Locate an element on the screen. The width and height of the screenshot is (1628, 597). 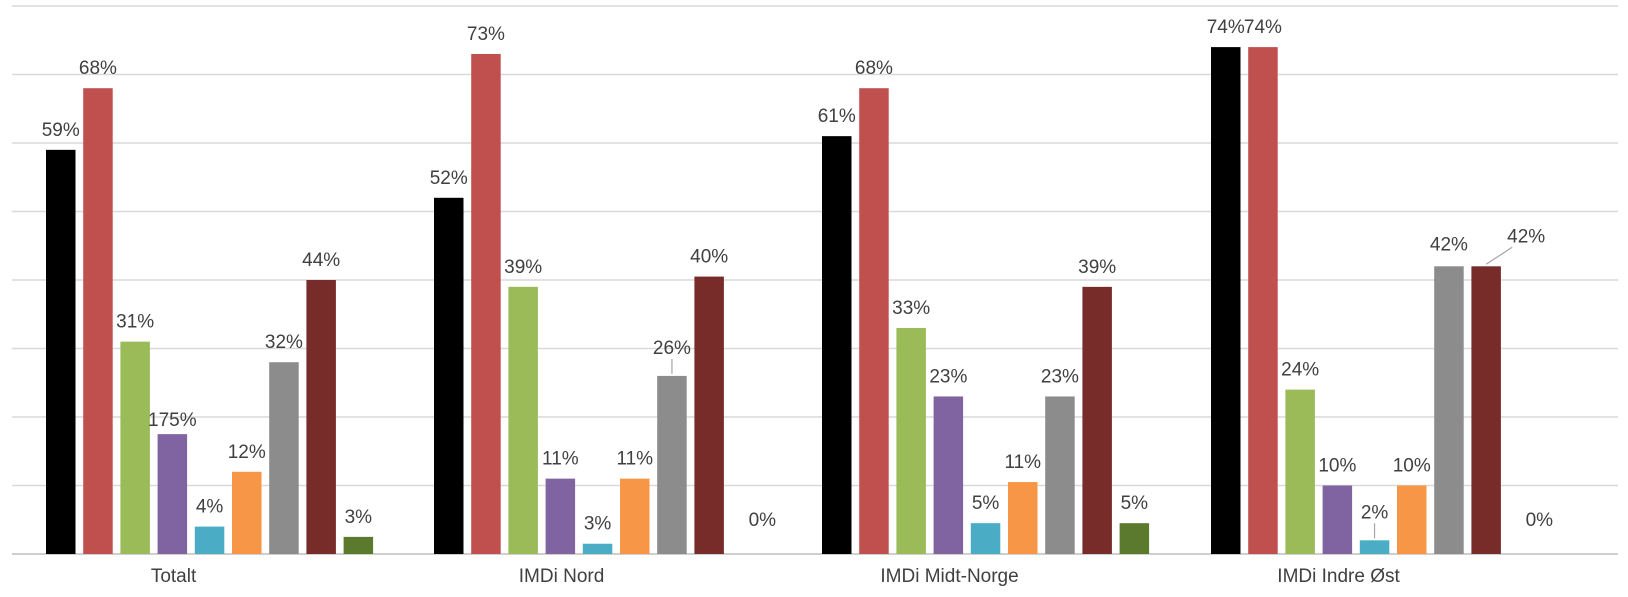
data-label-0-7: 44% is located at coordinates (321, 260).